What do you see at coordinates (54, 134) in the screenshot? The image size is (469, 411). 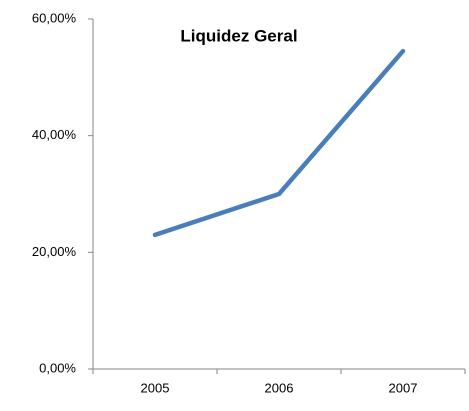 I see `y-tick-label: 40,00%` at bounding box center [54, 134].